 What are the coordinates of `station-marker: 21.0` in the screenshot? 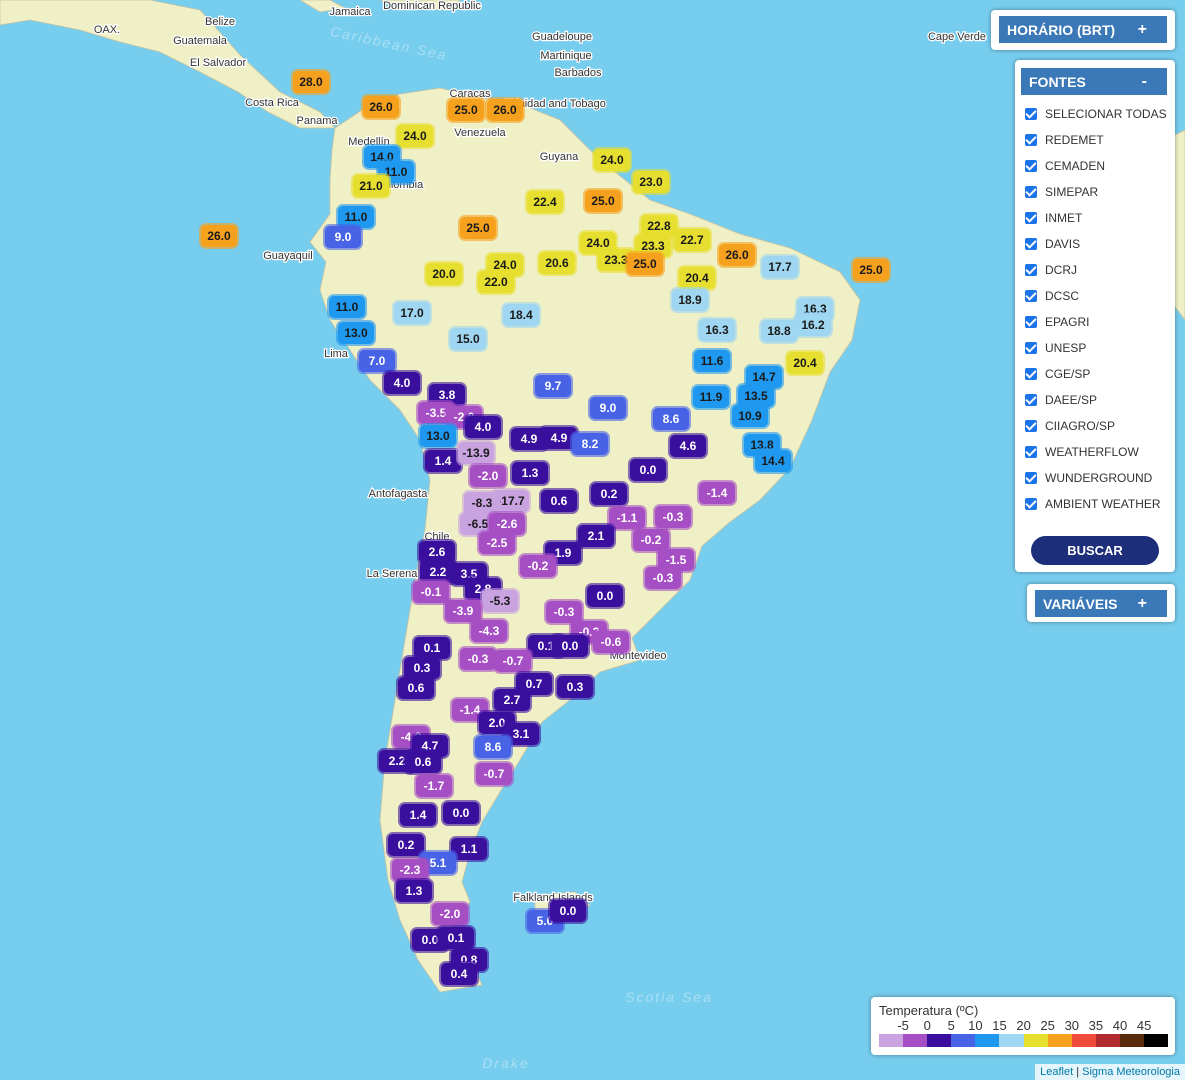 It's located at (371, 186).